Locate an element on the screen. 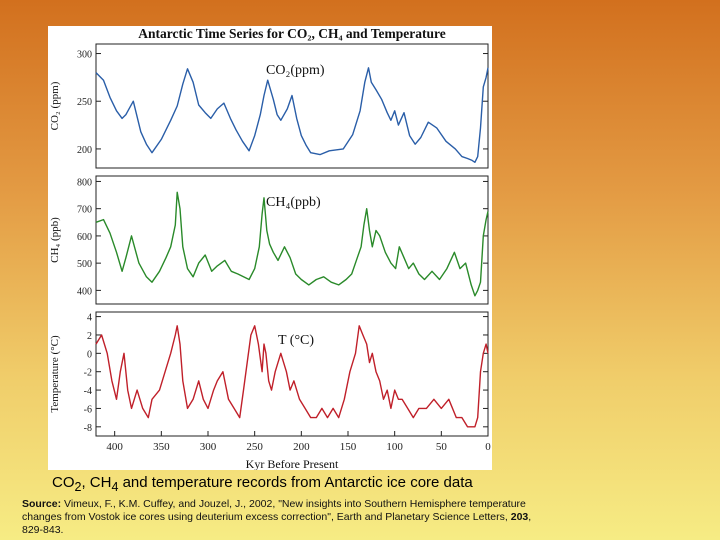 The image size is (720, 540). x-tick-label: 100 is located at coordinates (394, 447).